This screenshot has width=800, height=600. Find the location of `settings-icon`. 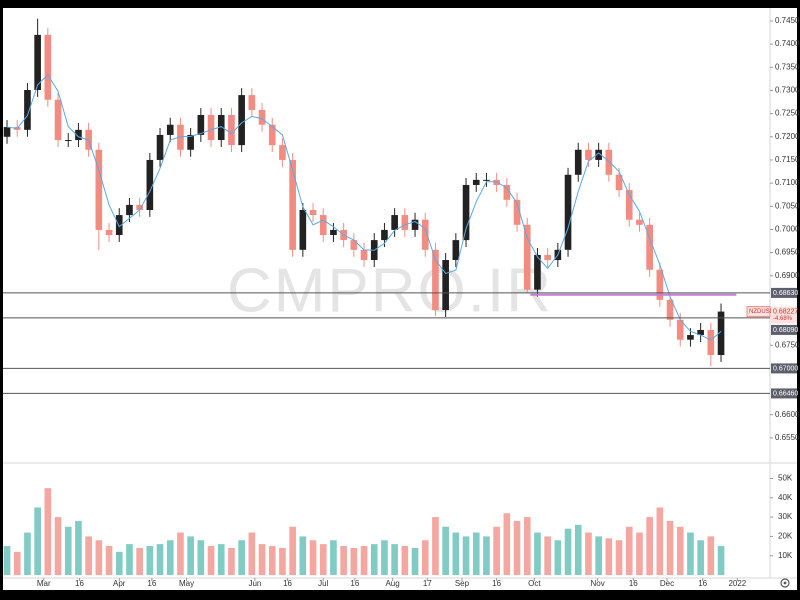

settings-icon is located at coordinates (785, 583).